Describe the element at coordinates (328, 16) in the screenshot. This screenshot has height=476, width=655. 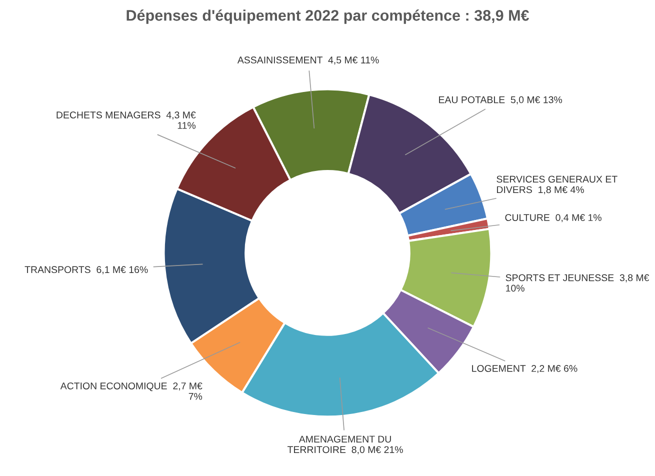
I see `chart-title: Dépenses d'équipement 2022 par compétence : 38,9 M€` at that location.